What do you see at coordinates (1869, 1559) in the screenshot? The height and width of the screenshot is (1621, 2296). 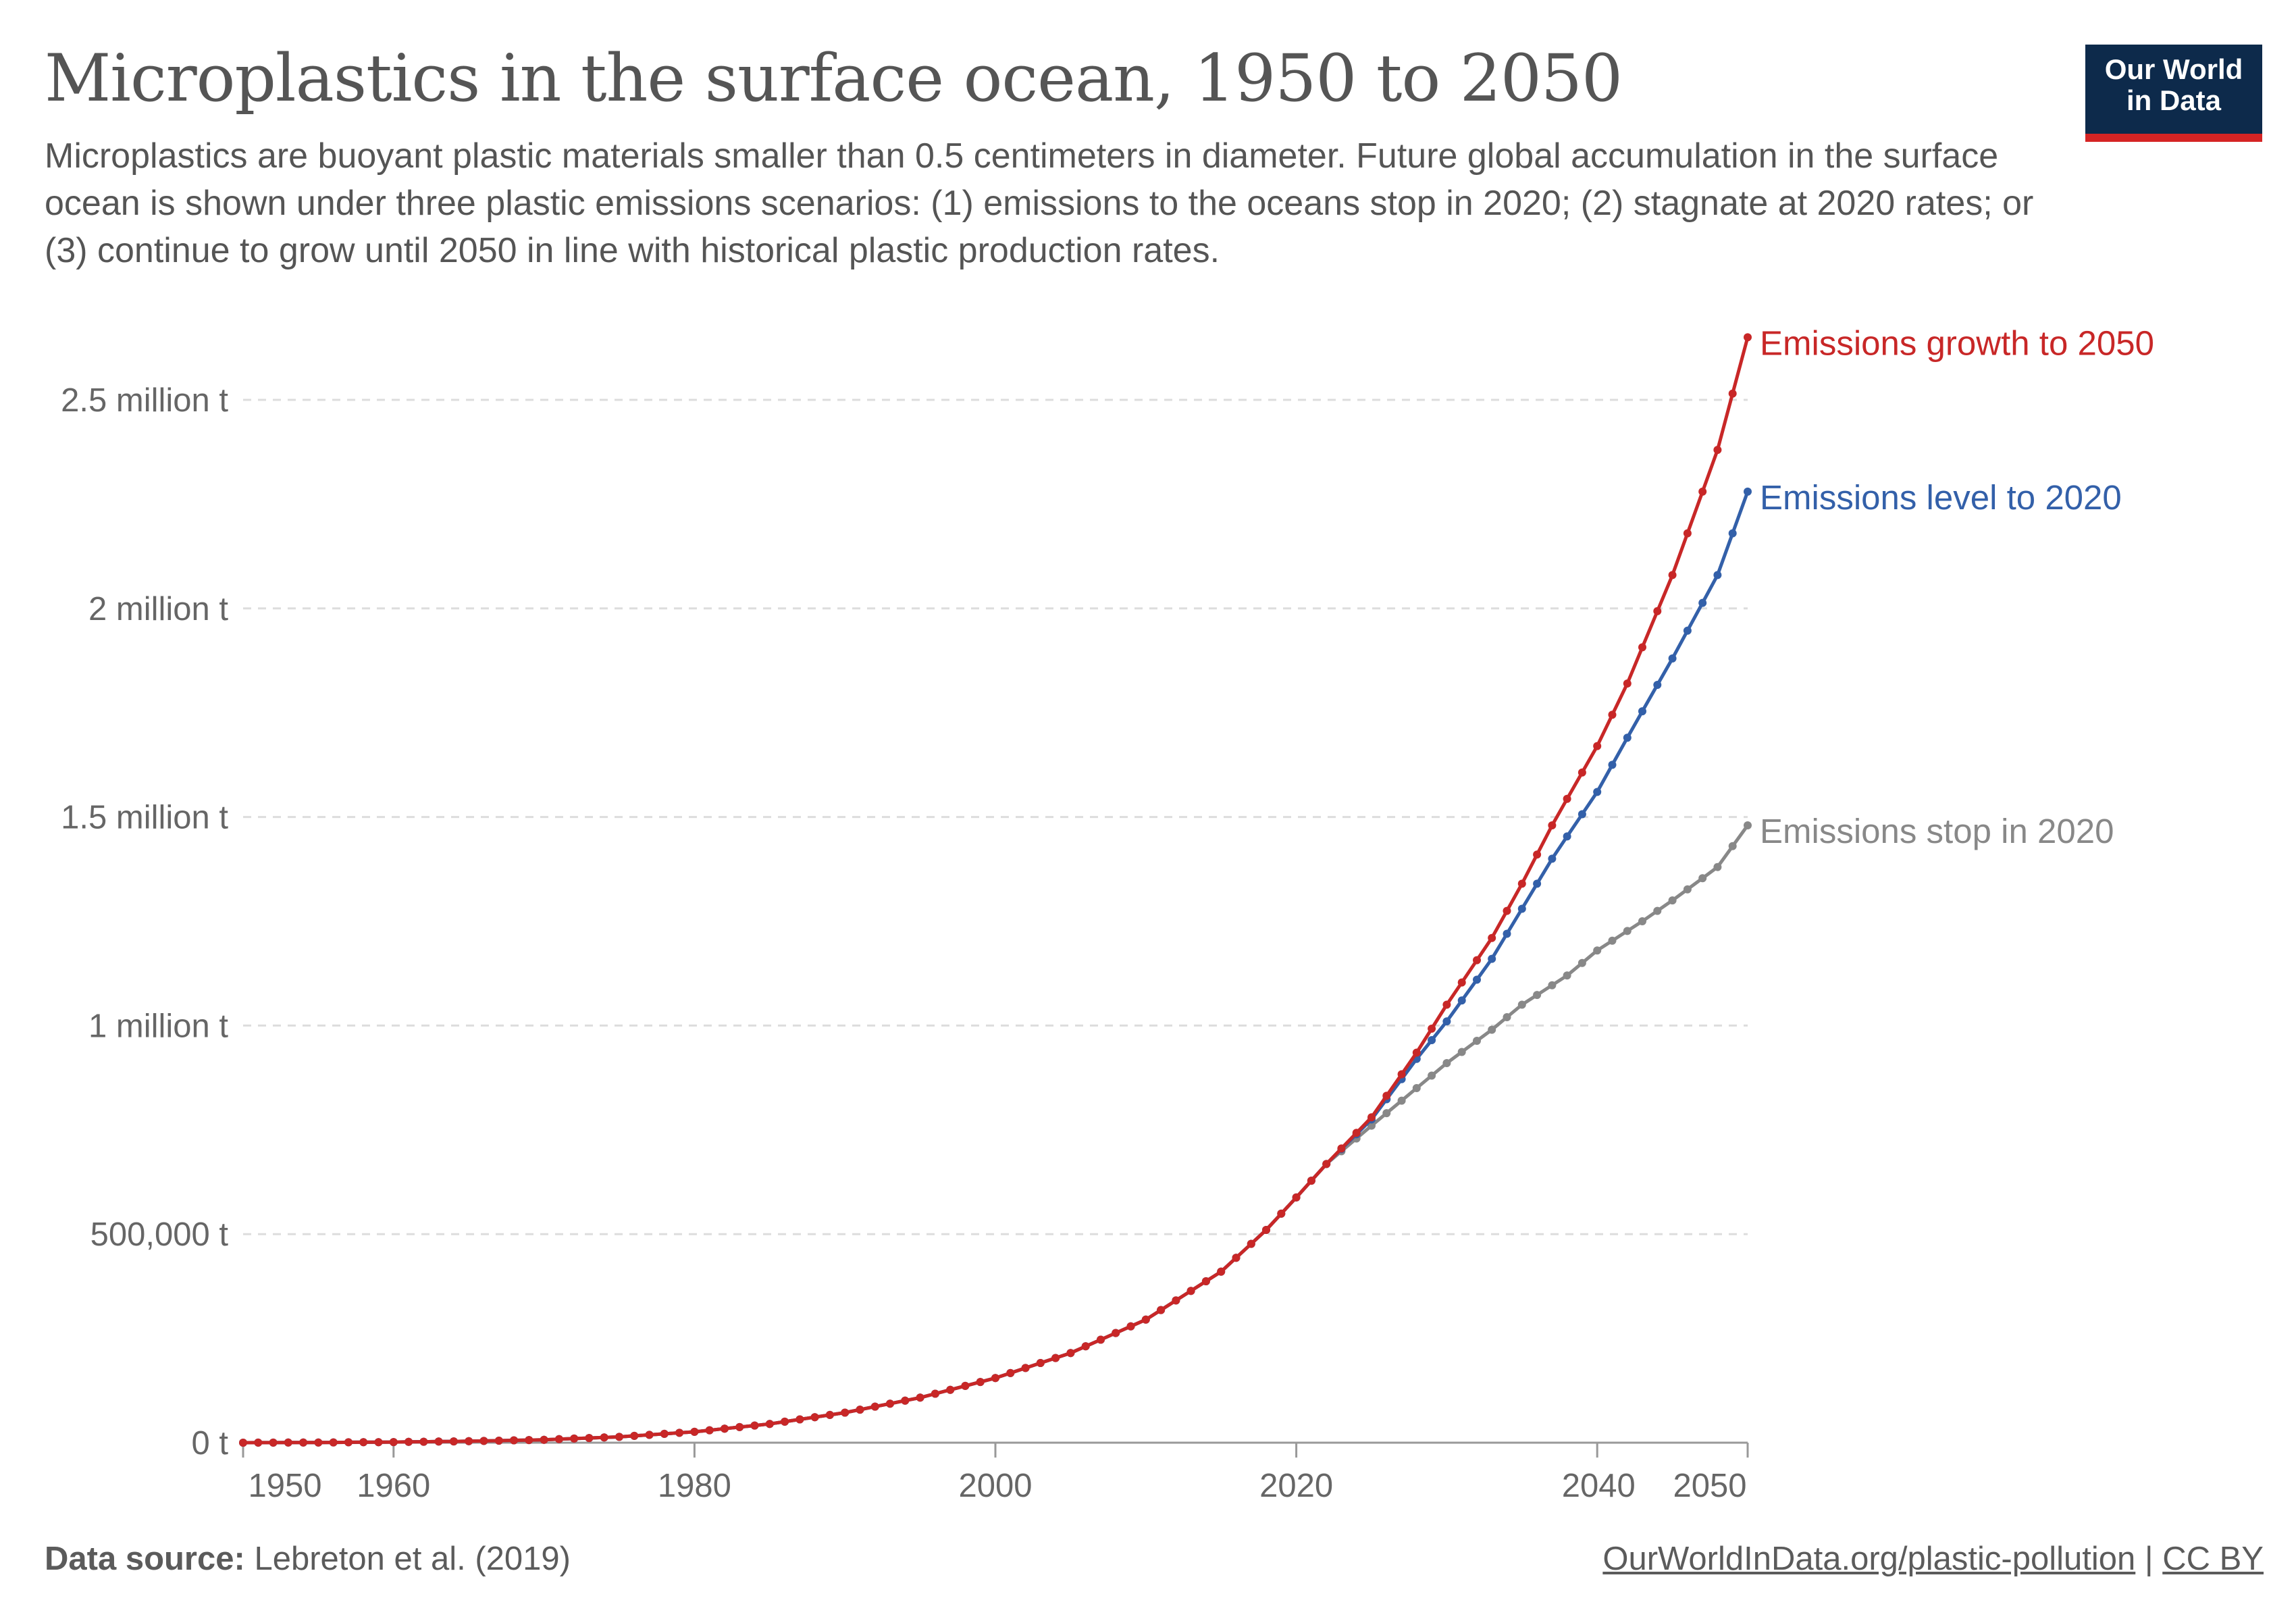 I see `owid-link: OurWorldInData.org/plastic-pollution` at bounding box center [1869, 1559].